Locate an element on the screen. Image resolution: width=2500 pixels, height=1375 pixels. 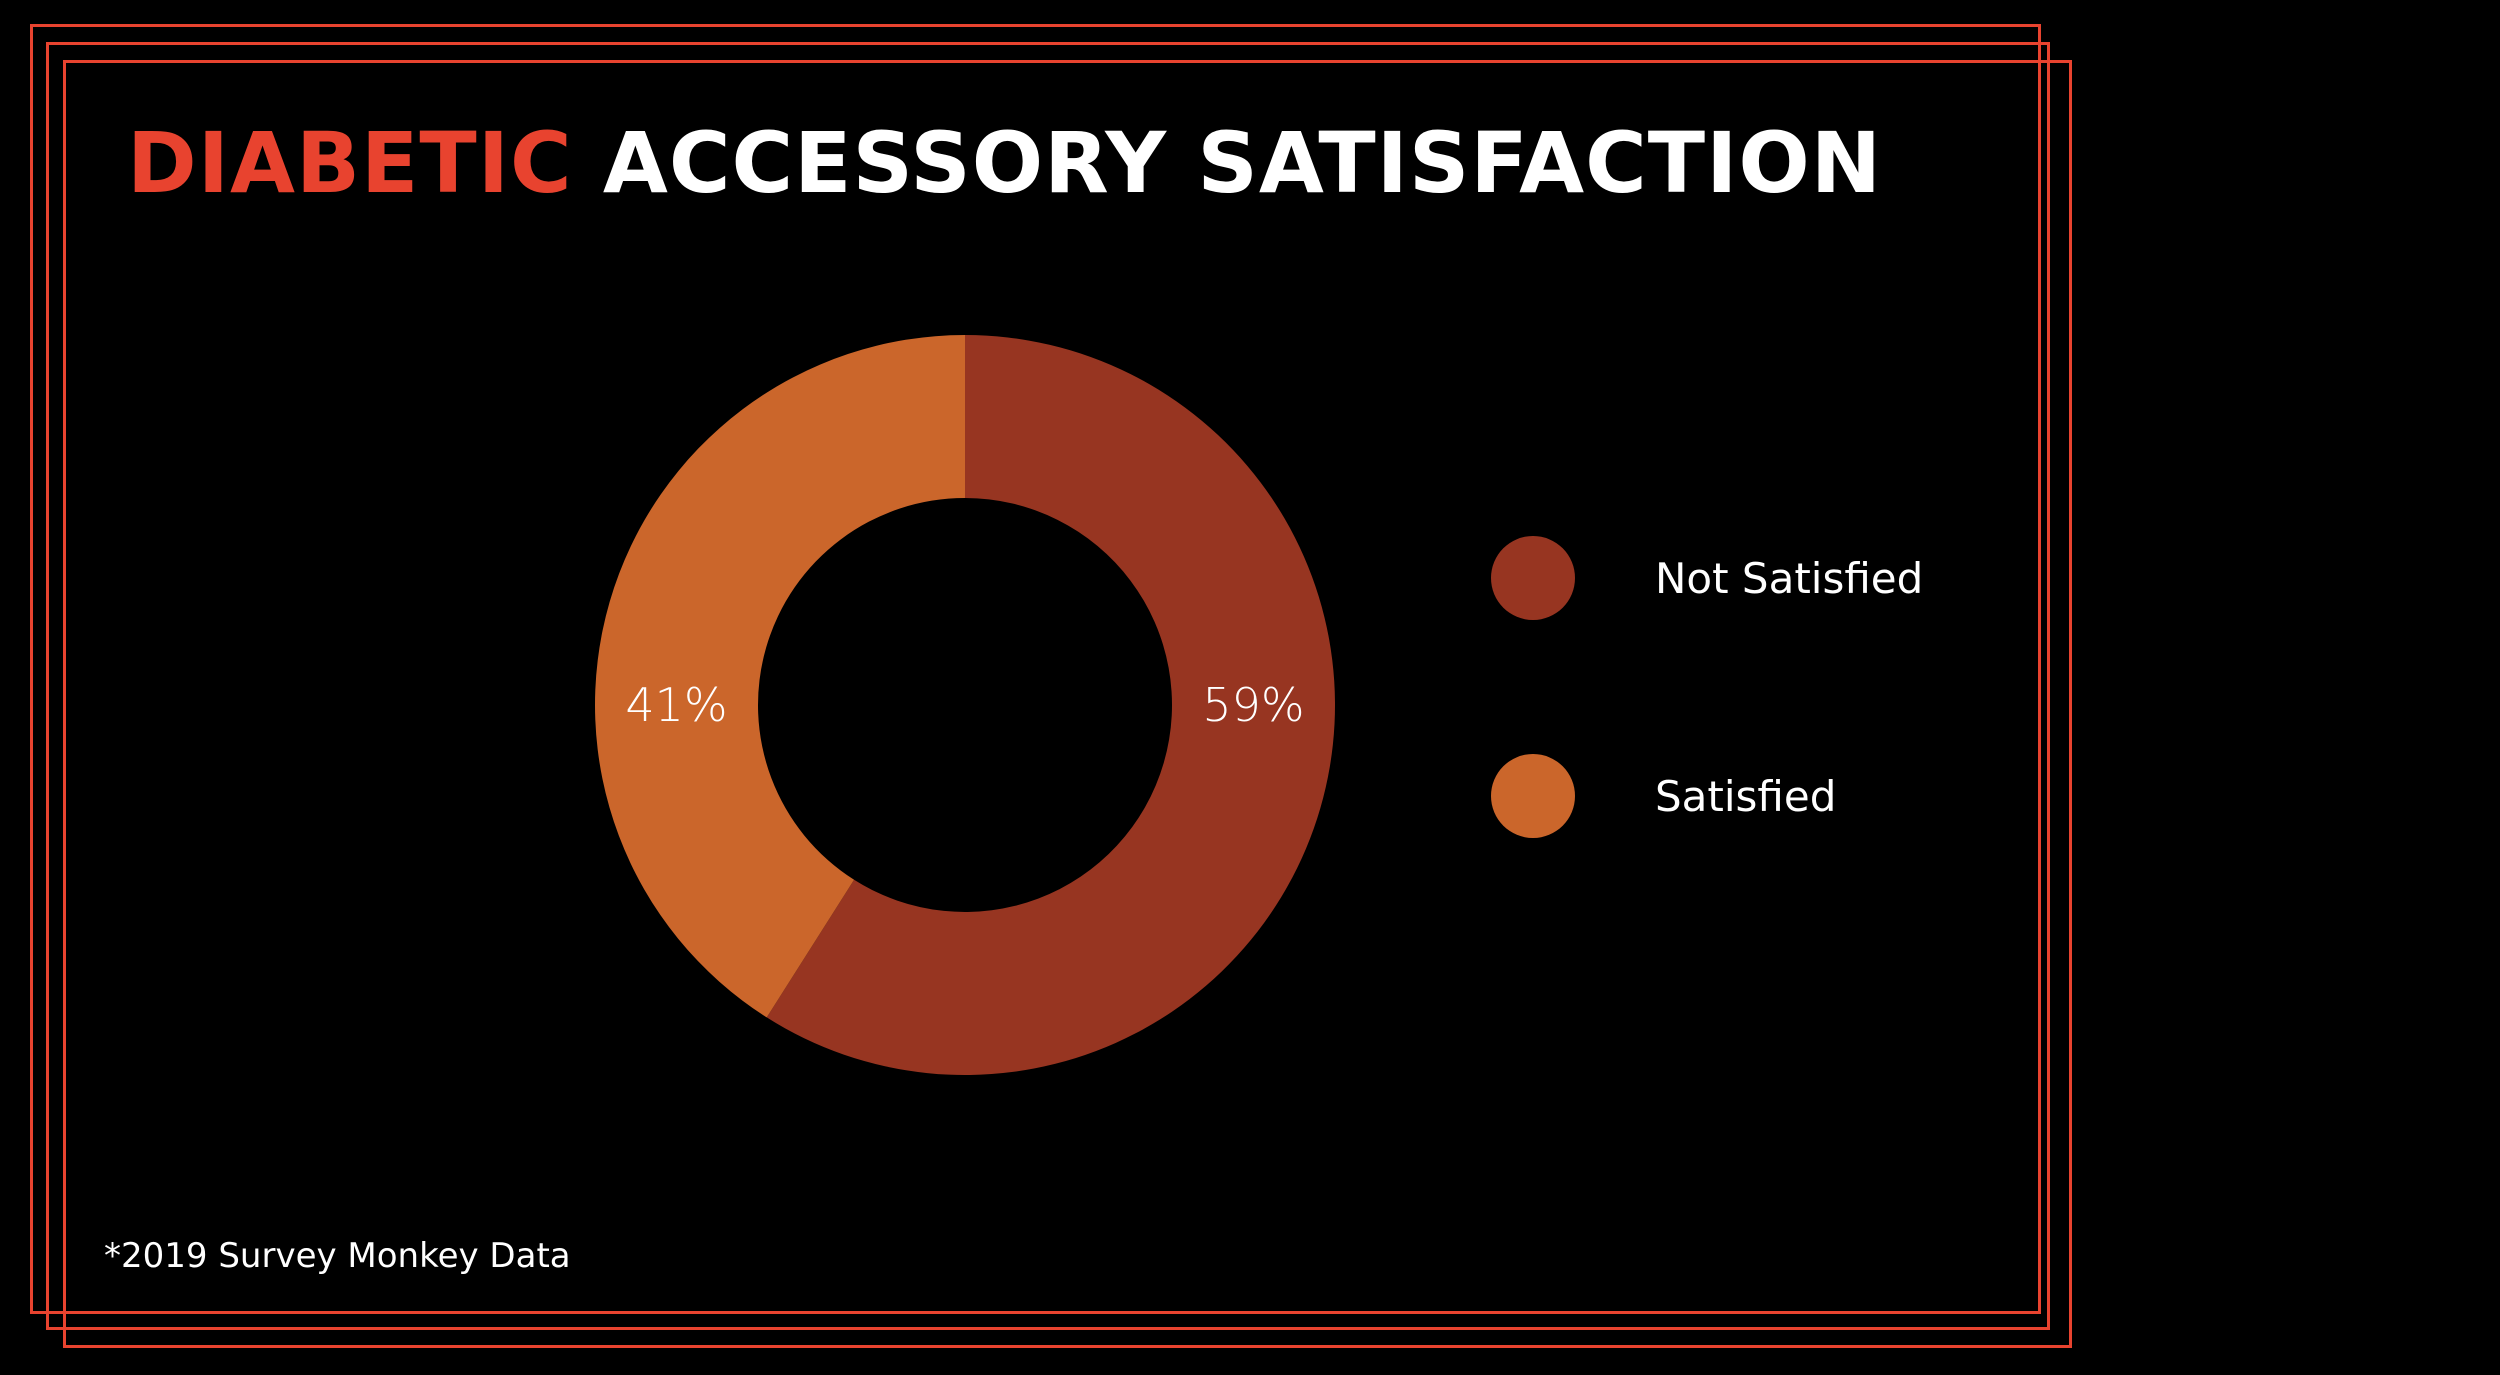
legend-swatch-satisfied is located at coordinates (1533, 796).